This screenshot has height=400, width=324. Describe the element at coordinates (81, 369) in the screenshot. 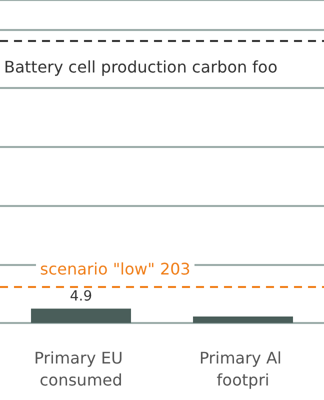

I see `x-tick-label: Primary EU consumed` at that location.